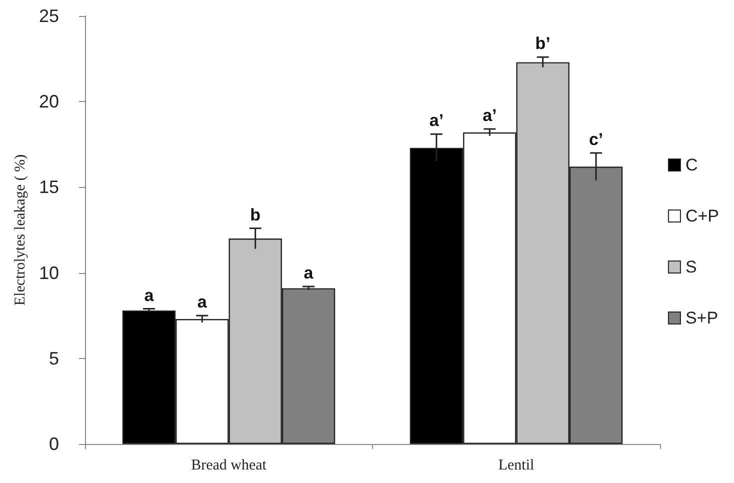 This screenshot has width=734, height=483. Describe the element at coordinates (691, 165) in the screenshot. I see `legend-label: C` at that location.